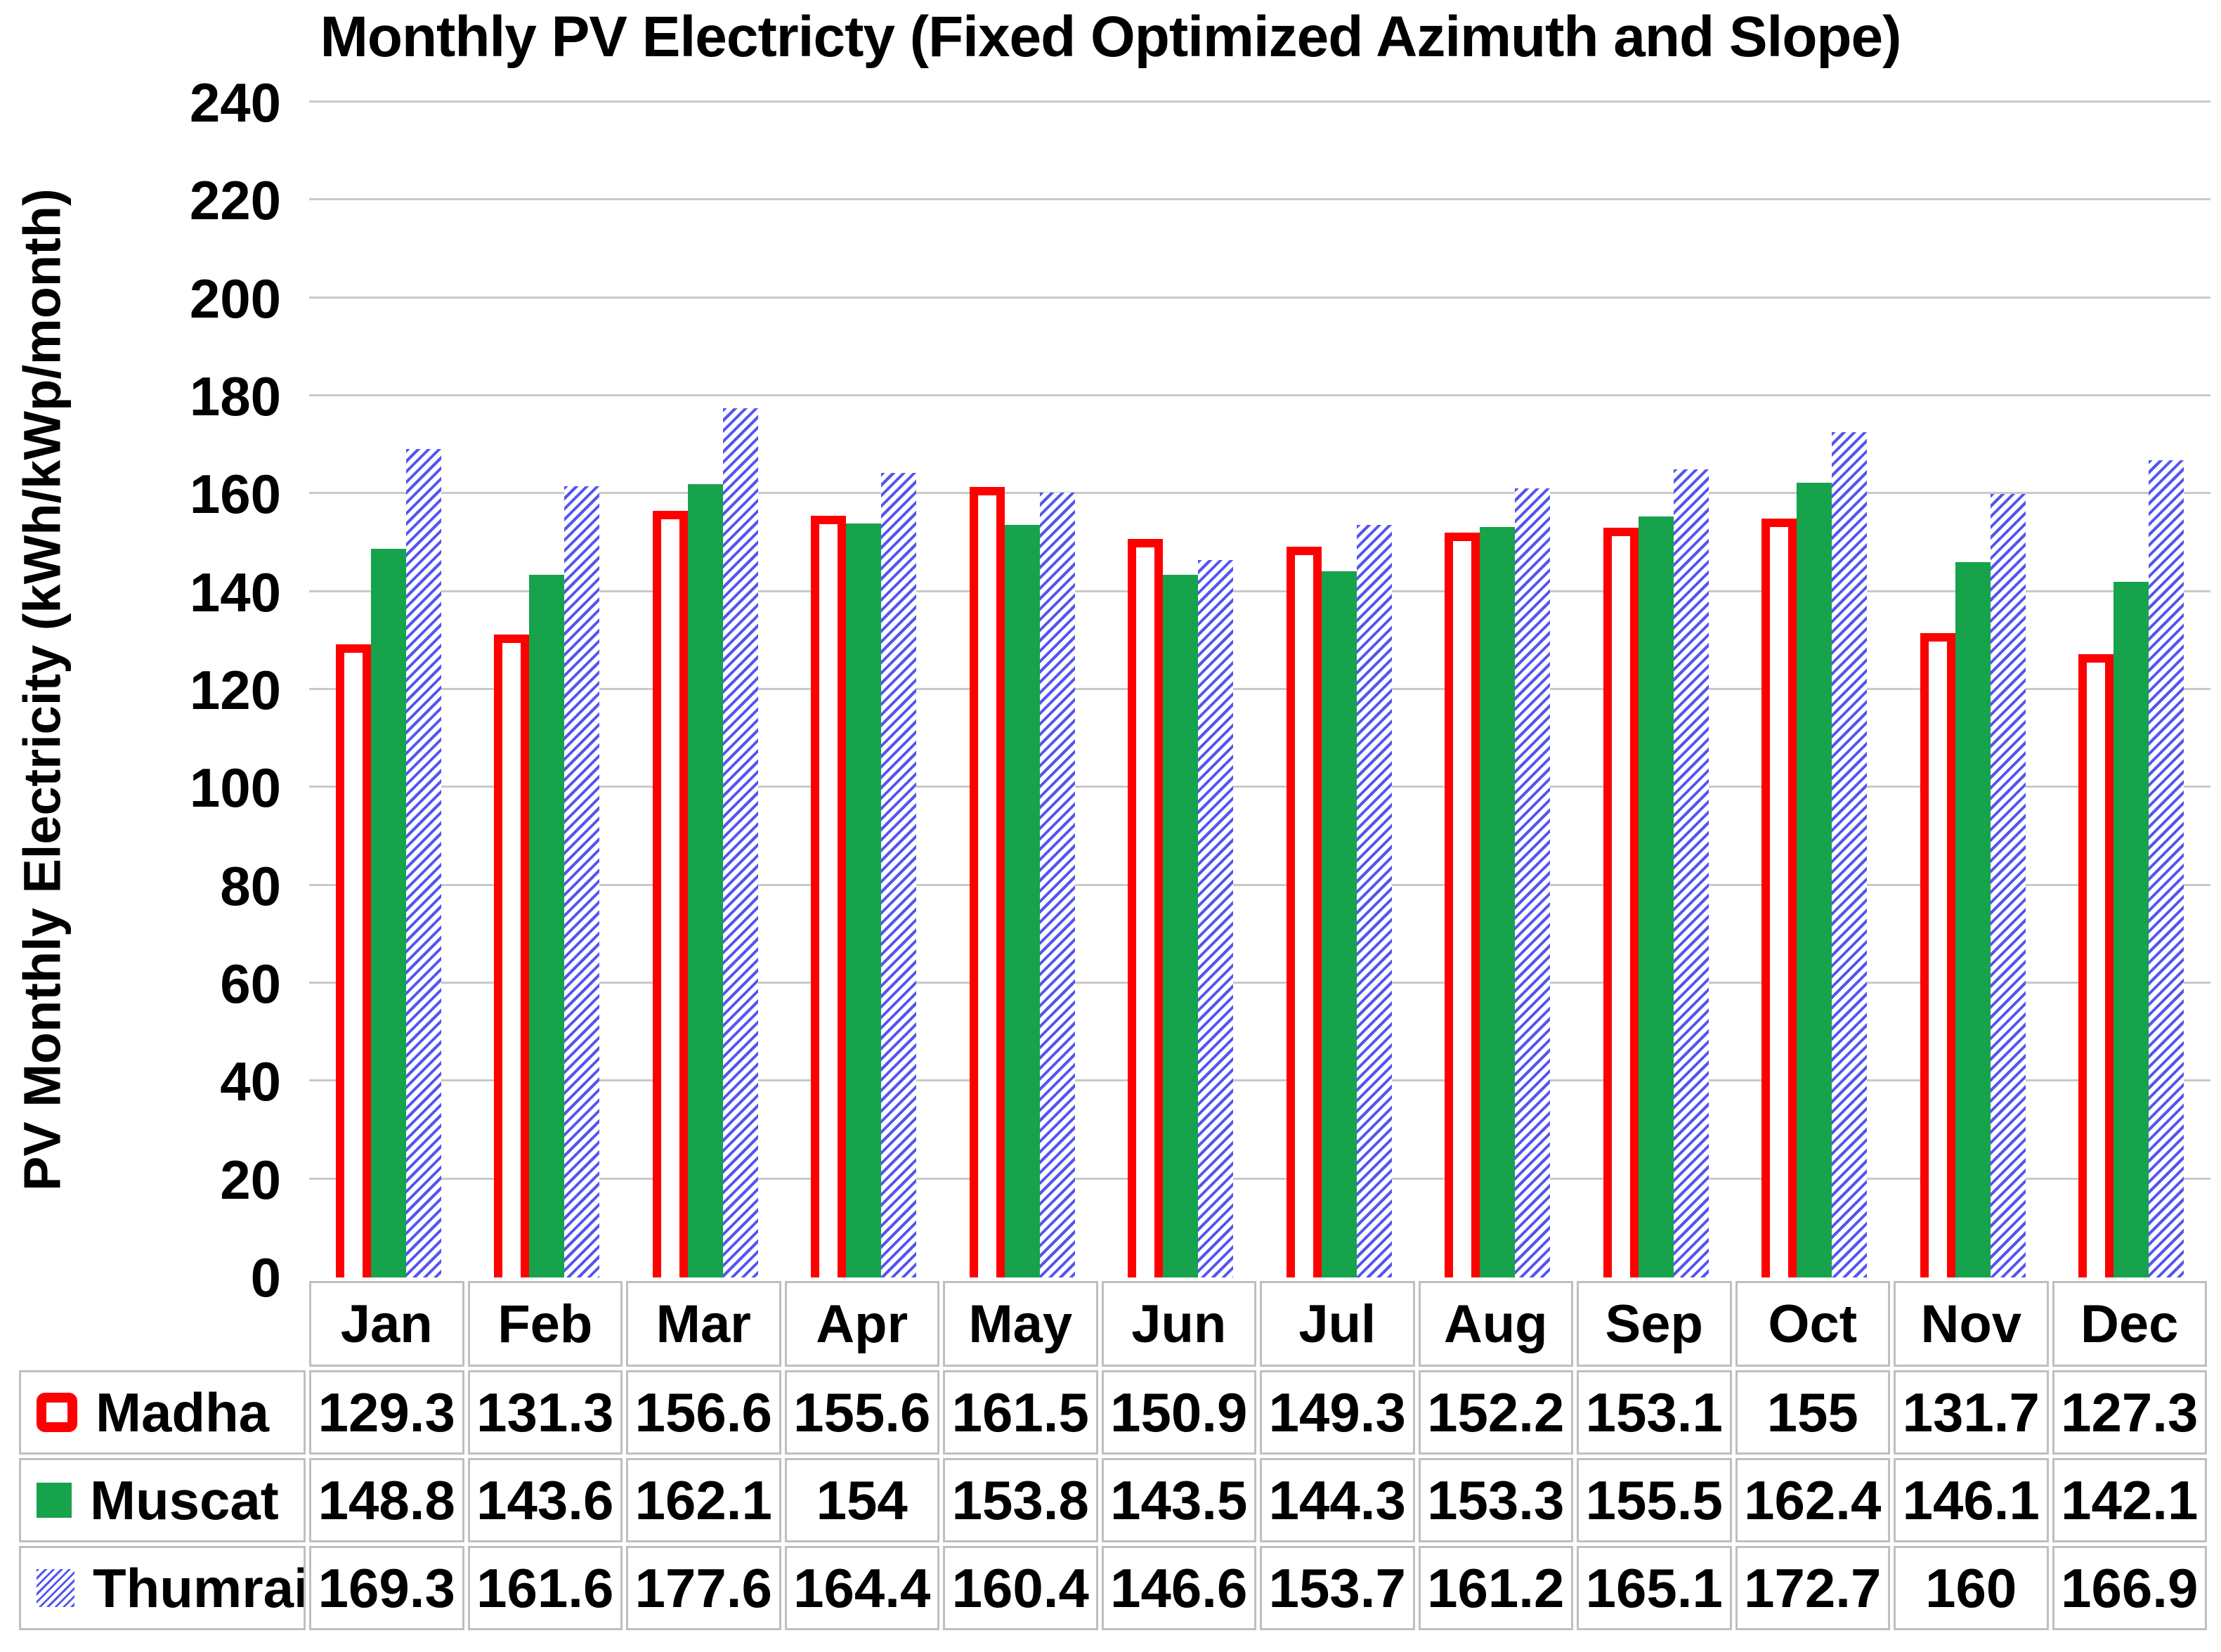  What do you see at coordinates (703, 1412) in the screenshot?
I see `value-madha-Mar: 156.6` at bounding box center [703, 1412].